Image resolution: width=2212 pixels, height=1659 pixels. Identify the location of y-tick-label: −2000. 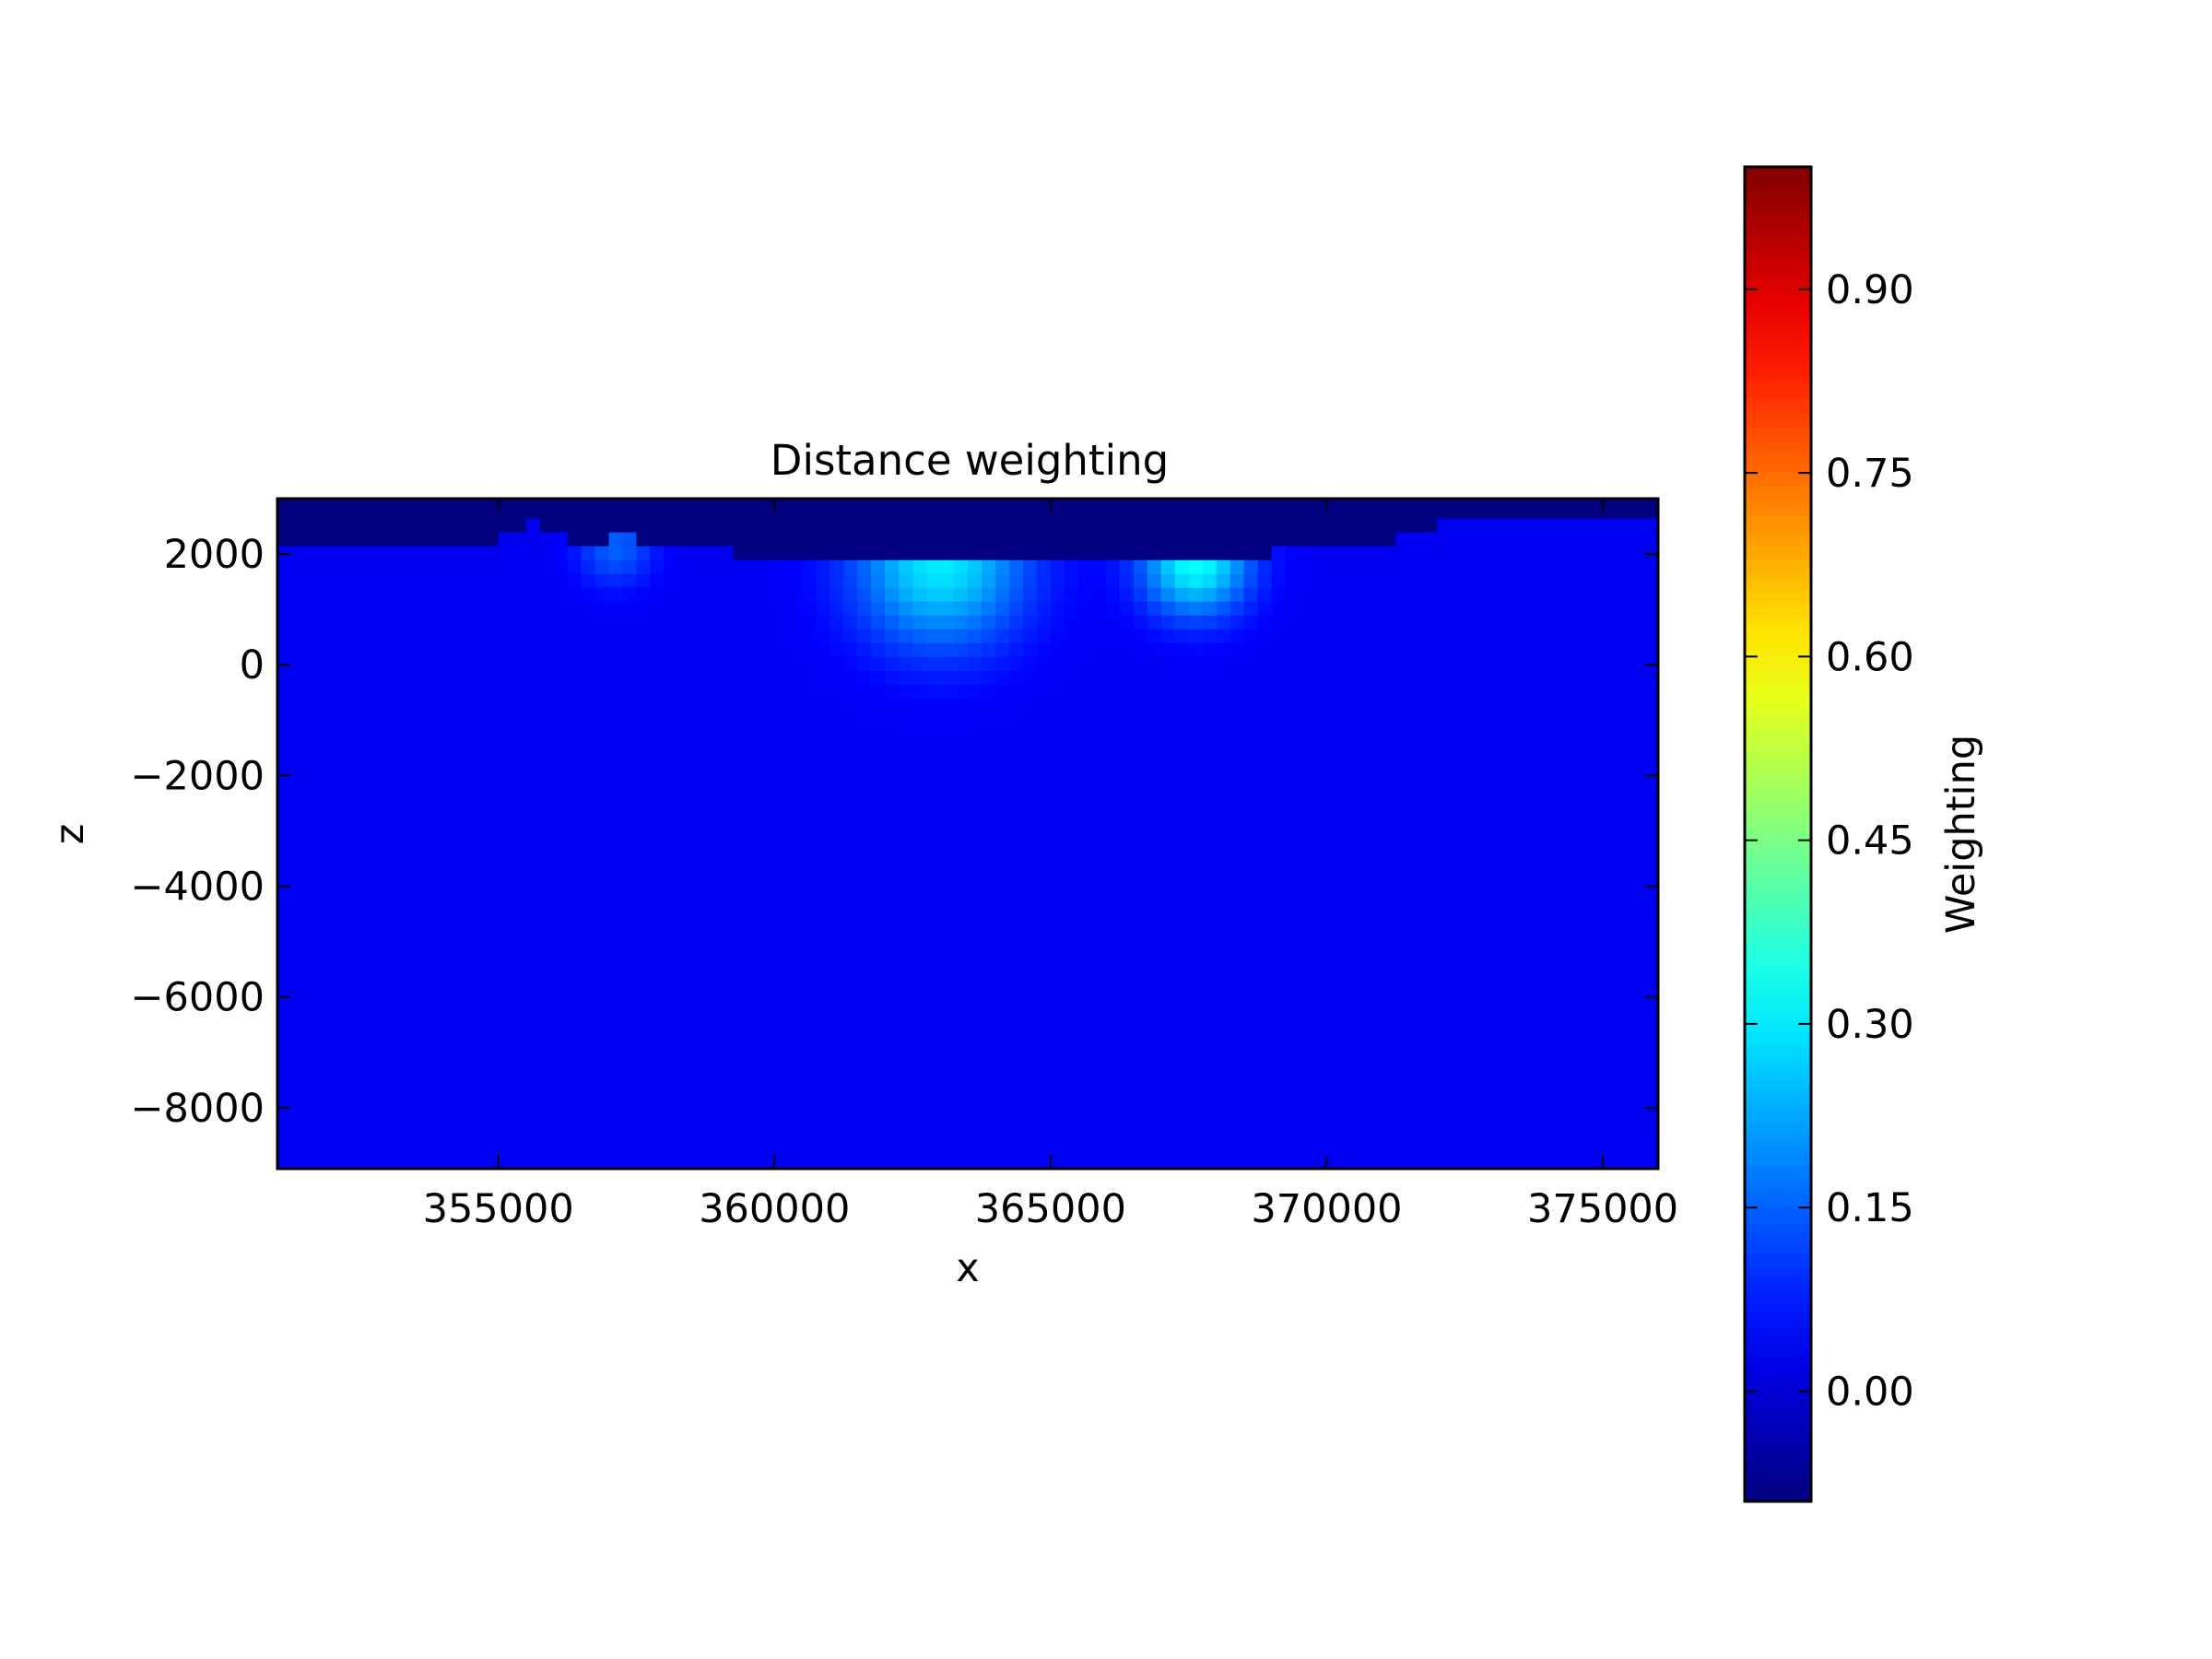
(198, 776).